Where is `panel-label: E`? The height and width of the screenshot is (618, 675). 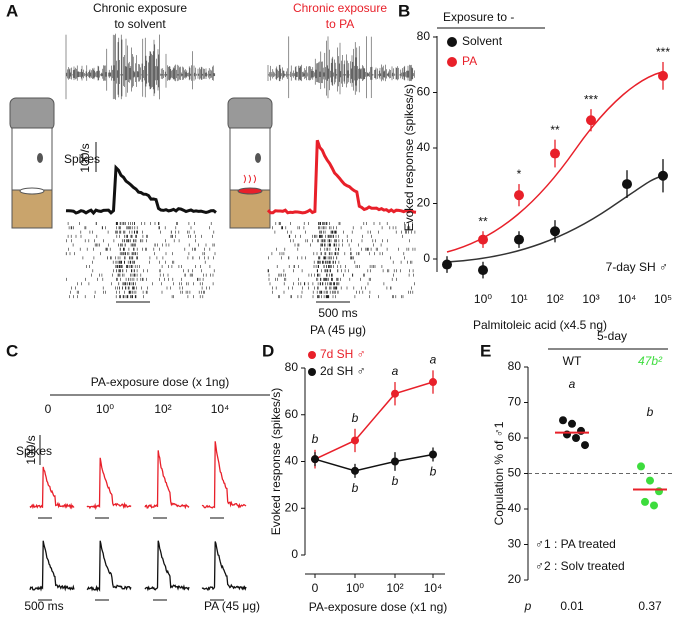
panel-label: E is located at coordinates (485, 350).